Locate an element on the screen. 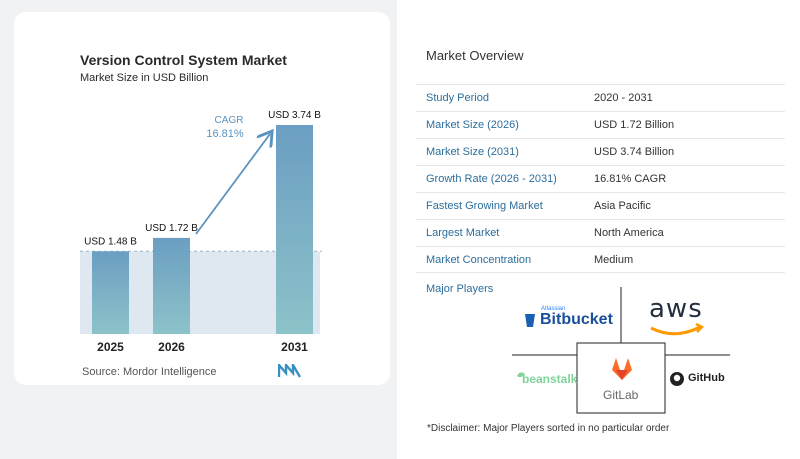 This screenshot has height=459, width=800. major-players-label: Major Players is located at coordinates (460, 289).